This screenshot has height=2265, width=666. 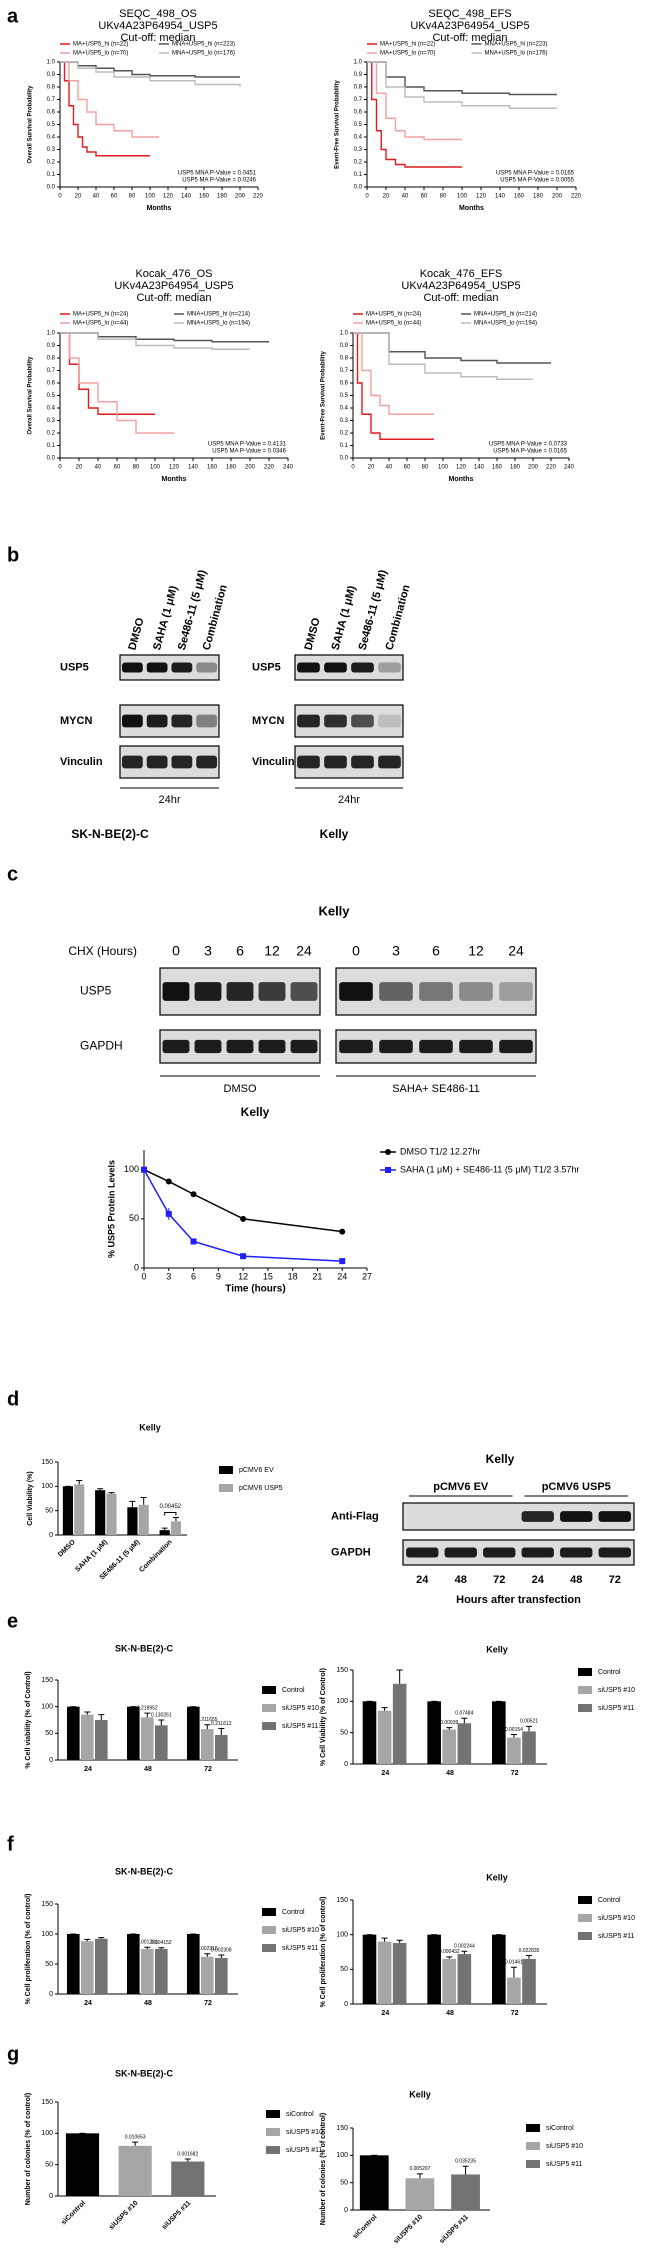 What do you see at coordinates (268, 721) in the screenshot?
I see `row-label: MYCN` at bounding box center [268, 721].